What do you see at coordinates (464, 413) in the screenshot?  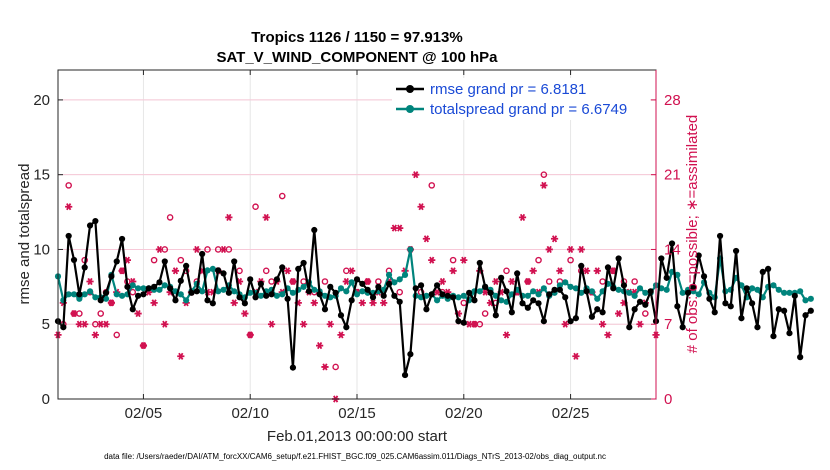 I see `x-tick-label: 02/20` at bounding box center [464, 413].